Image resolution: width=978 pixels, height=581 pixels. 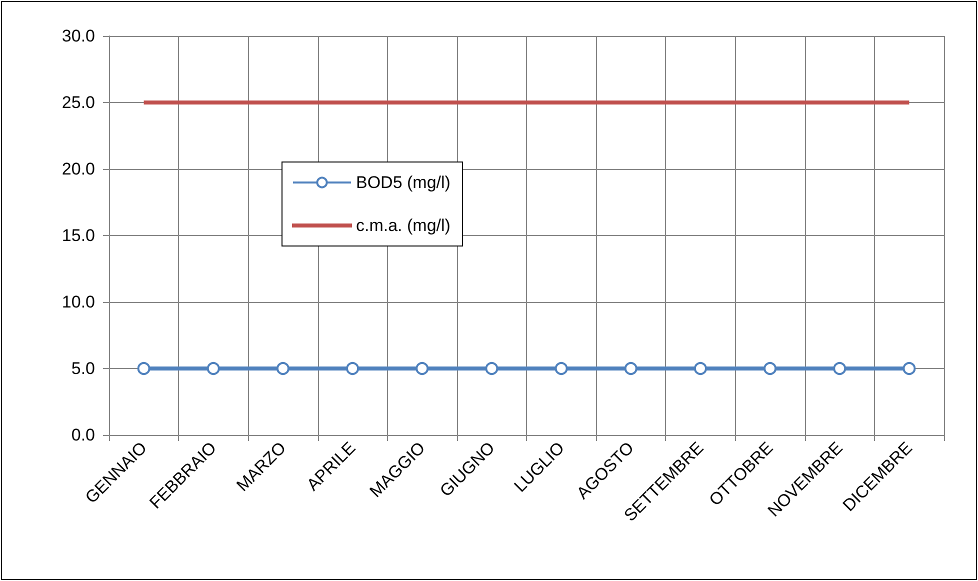 I want to click on y-tick-label: 0.0, so click(x=83, y=435).